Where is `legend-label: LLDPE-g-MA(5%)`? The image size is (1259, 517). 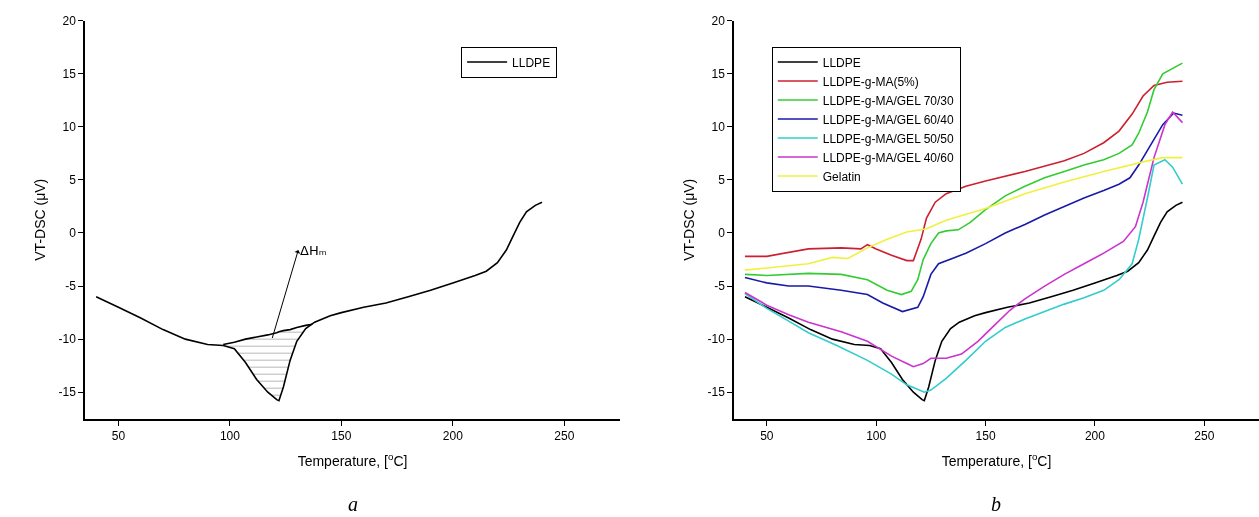 legend-label: LLDPE-g-MA(5%) is located at coordinates (870, 81).